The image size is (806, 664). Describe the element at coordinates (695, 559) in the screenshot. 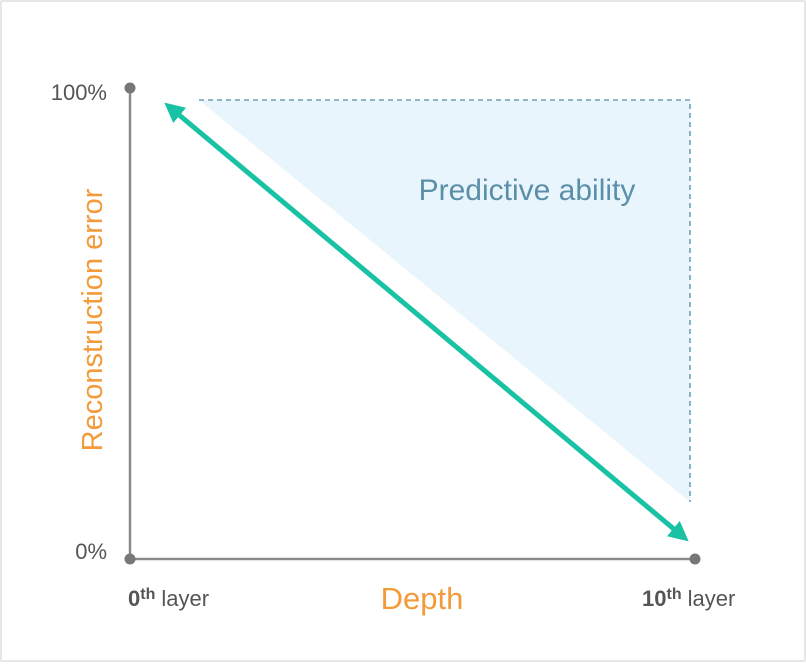

I see `x-axis-end-dot` at that location.